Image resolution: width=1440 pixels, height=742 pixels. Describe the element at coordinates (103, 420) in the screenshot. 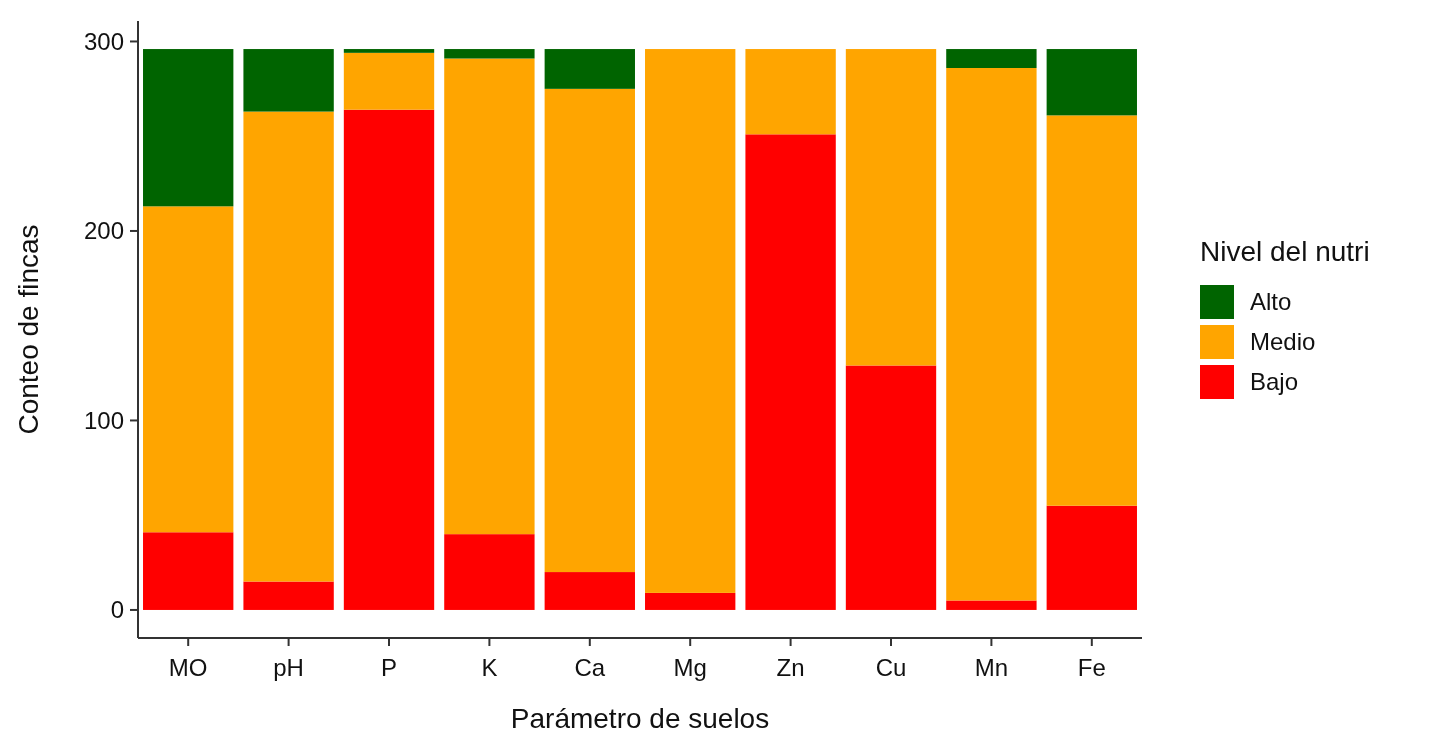

I see `y-tick-label: 100` at that location.